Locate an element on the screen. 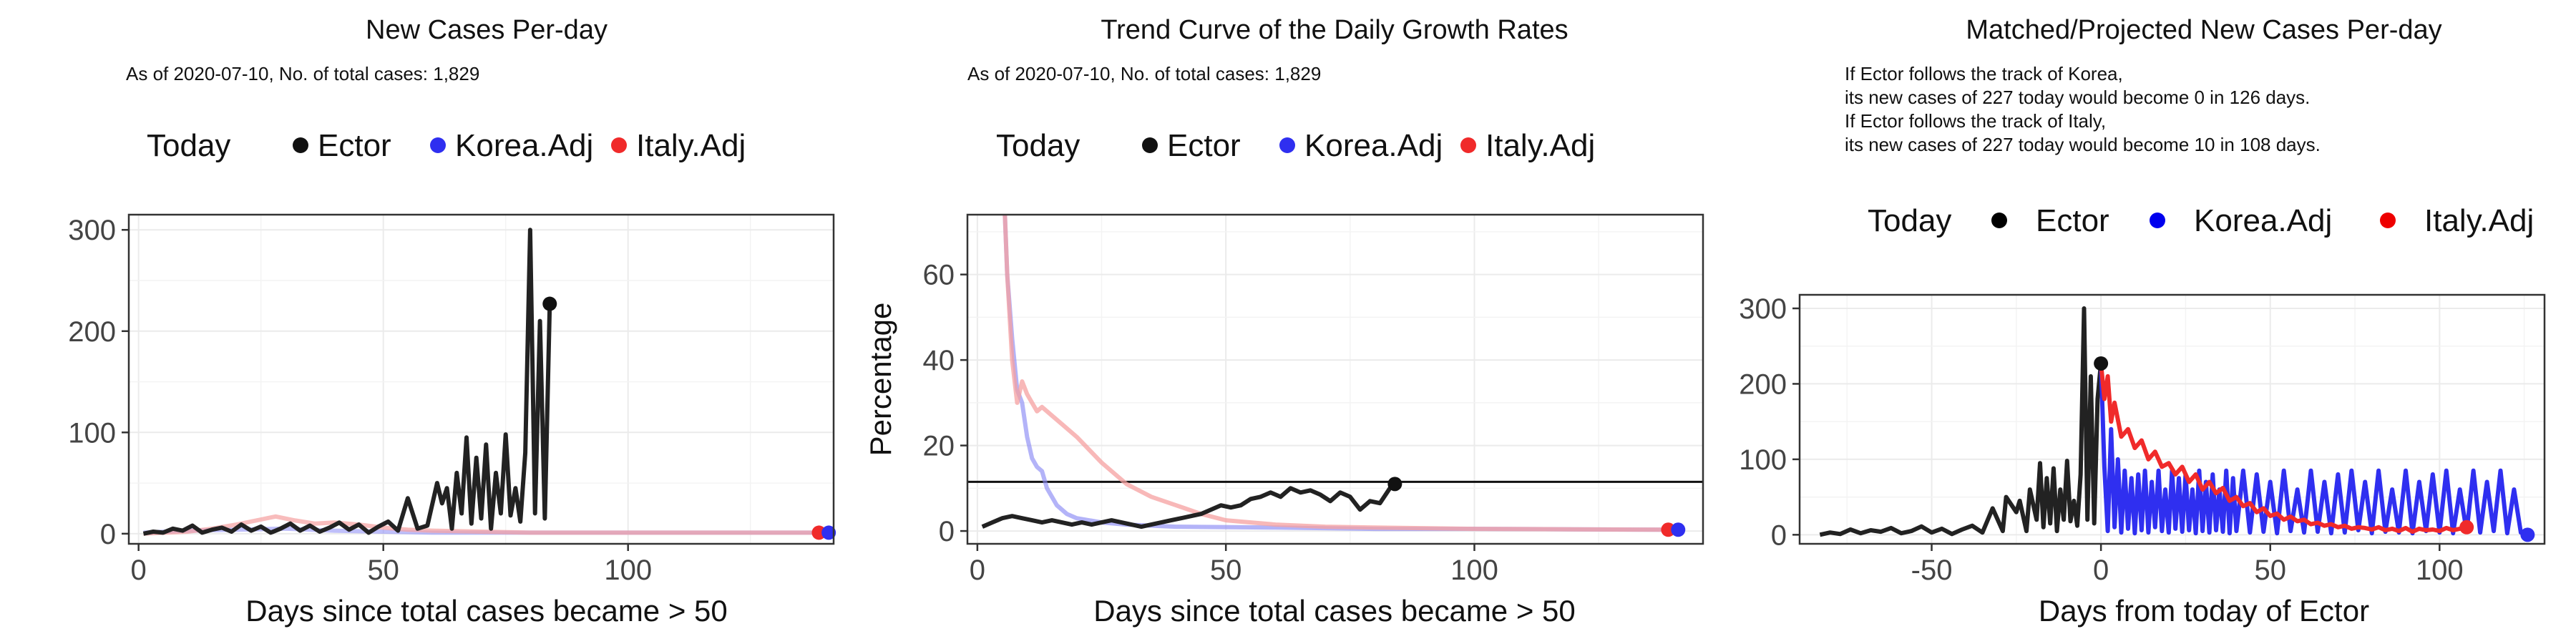 Image resolution: width=2576 pixels, height=644 pixels. panel3-plot: -50 0 50 100 0 100 200 300 is located at coordinates (2142, 439).